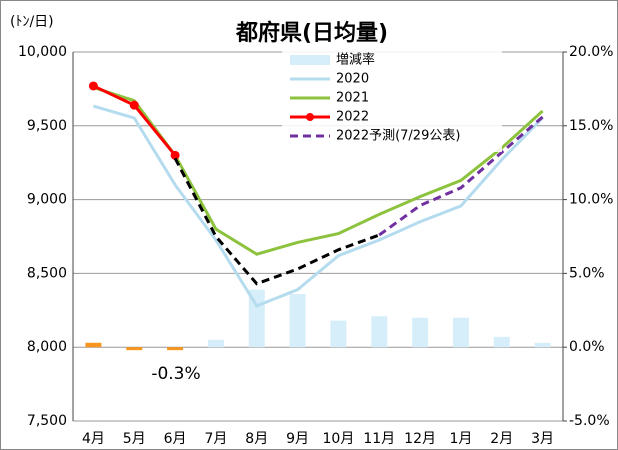  Describe the element at coordinates (352, 98) in the screenshot. I see `legend-label: 2021` at that location.